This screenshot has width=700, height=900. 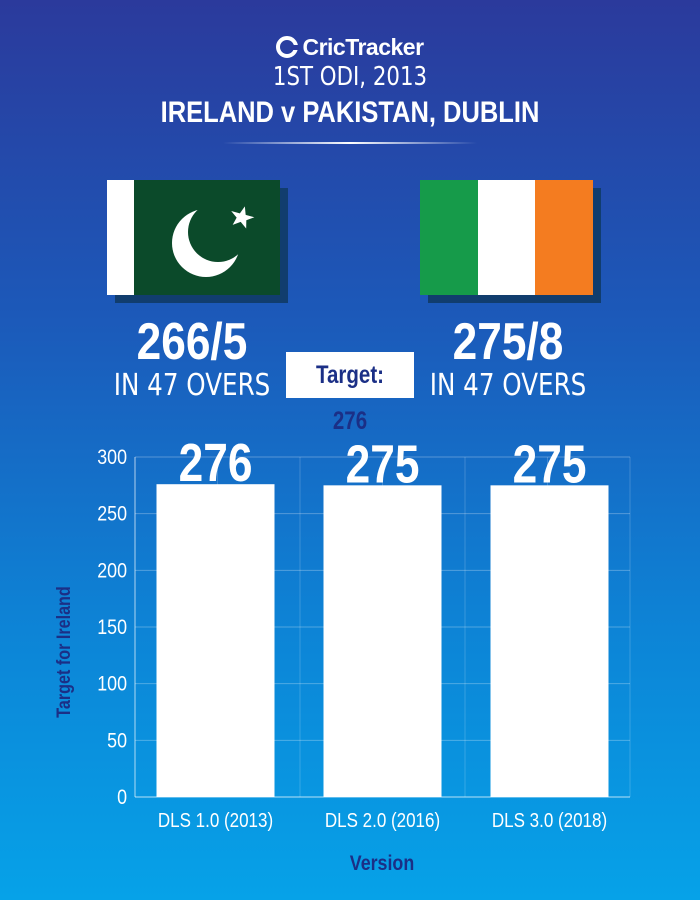 I want to click on pakistan-flag-icon, so click(x=193, y=237).